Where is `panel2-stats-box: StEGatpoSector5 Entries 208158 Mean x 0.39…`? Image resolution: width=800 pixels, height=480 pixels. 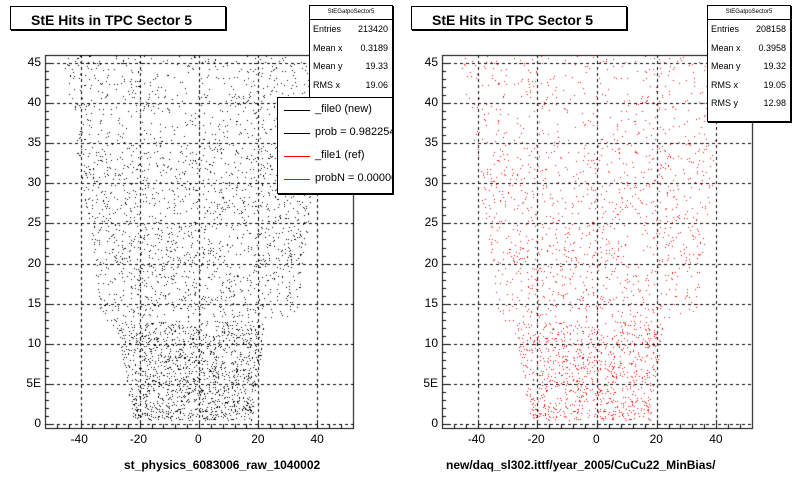 panel2-stats-box: StEGatpoSector5 Entries 208158 Mean x 0.39… is located at coordinates (749, 63).